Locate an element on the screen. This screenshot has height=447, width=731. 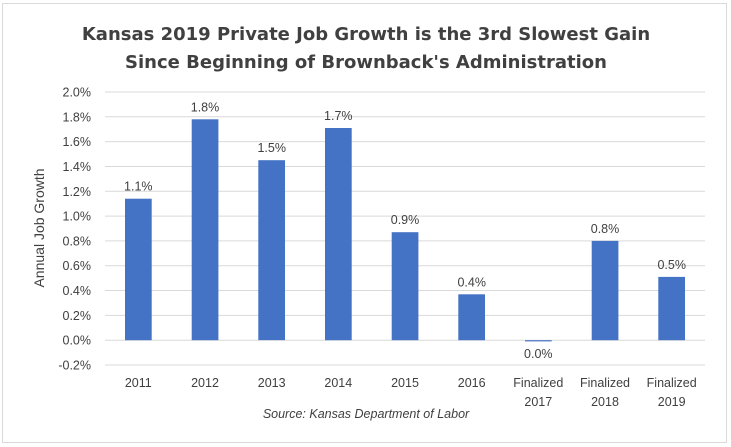
data-label: 1.1% is located at coordinates (138, 187).